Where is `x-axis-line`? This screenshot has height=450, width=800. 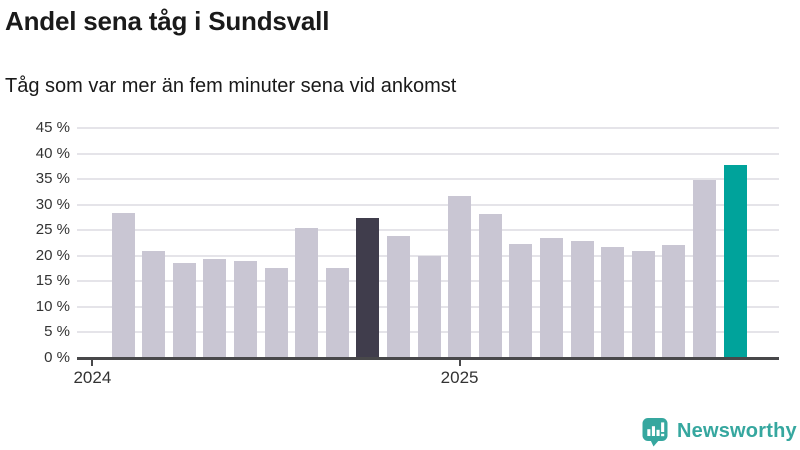
x-axis-line is located at coordinates (428, 358).